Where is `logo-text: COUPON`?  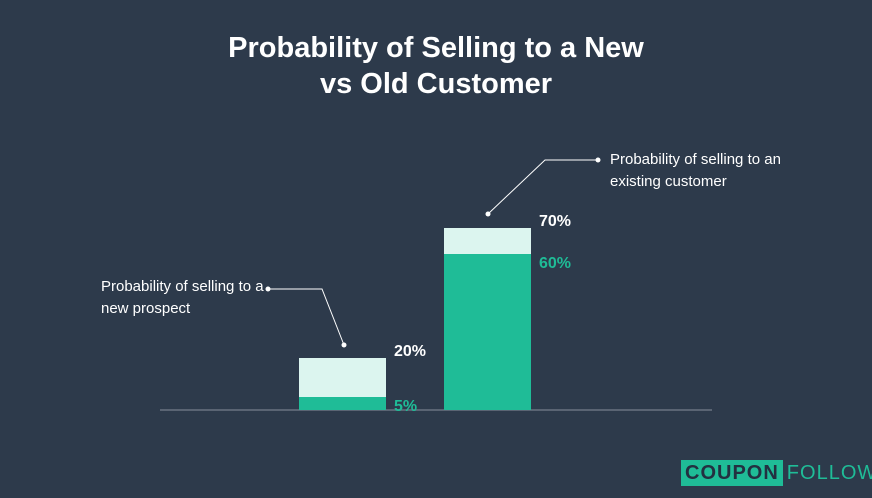
logo-text: COUPON is located at coordinates (732, 473).